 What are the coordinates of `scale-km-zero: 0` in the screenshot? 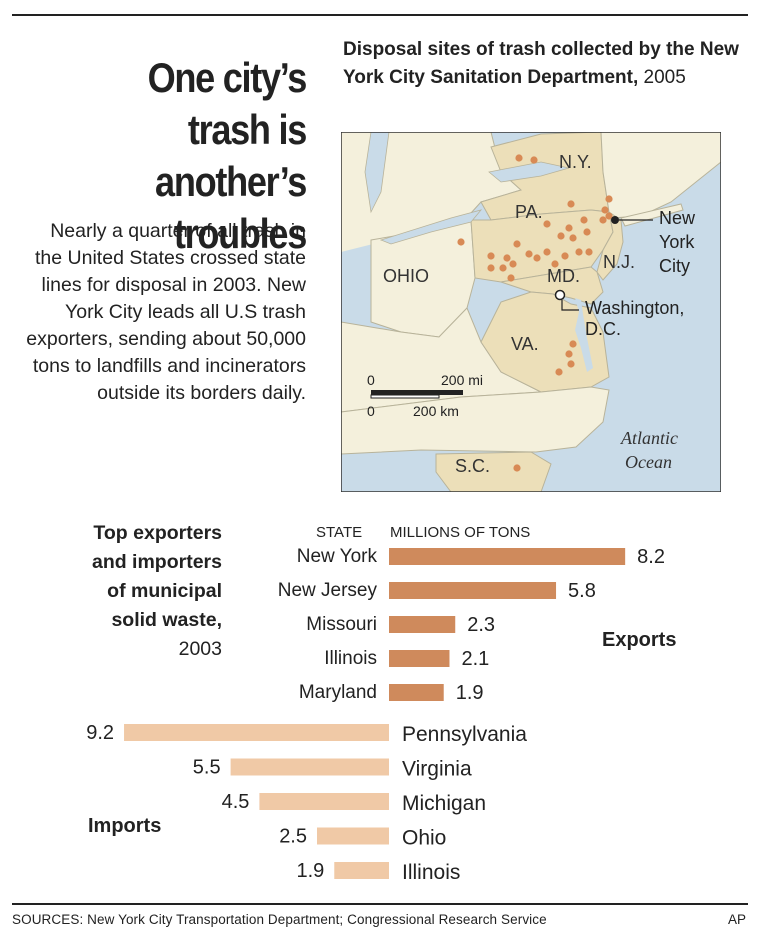 It's located at (371, 411).